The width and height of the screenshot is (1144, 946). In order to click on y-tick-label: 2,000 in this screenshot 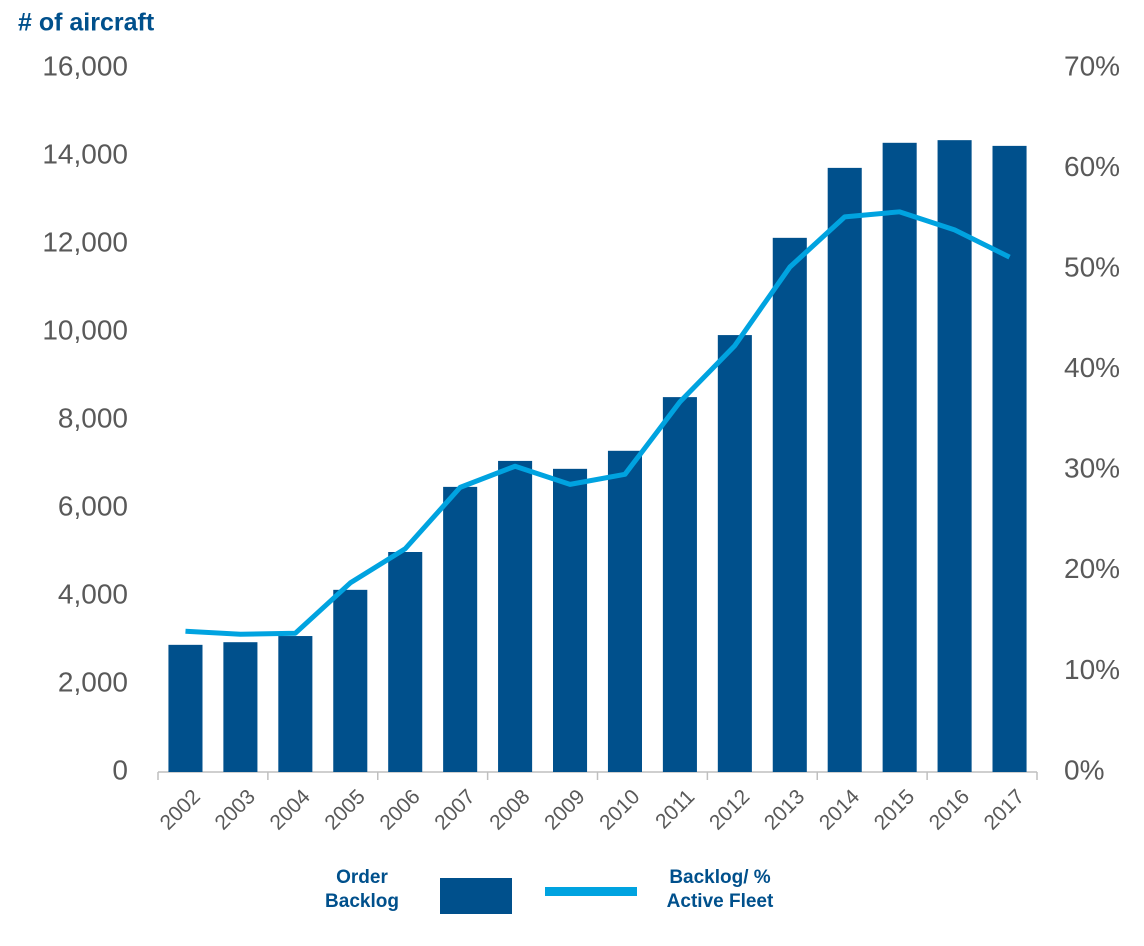, I will do `click(93, 681)`.